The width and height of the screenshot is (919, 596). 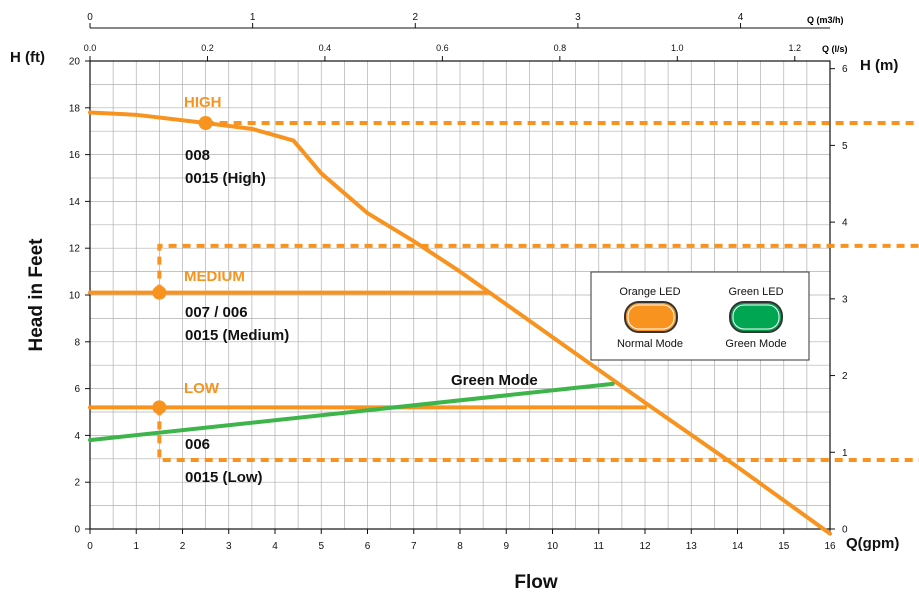 What do you see at coordinates (159, 407) in the screenshot?
I see `low-operating-point` at bounding box center [159, 407].